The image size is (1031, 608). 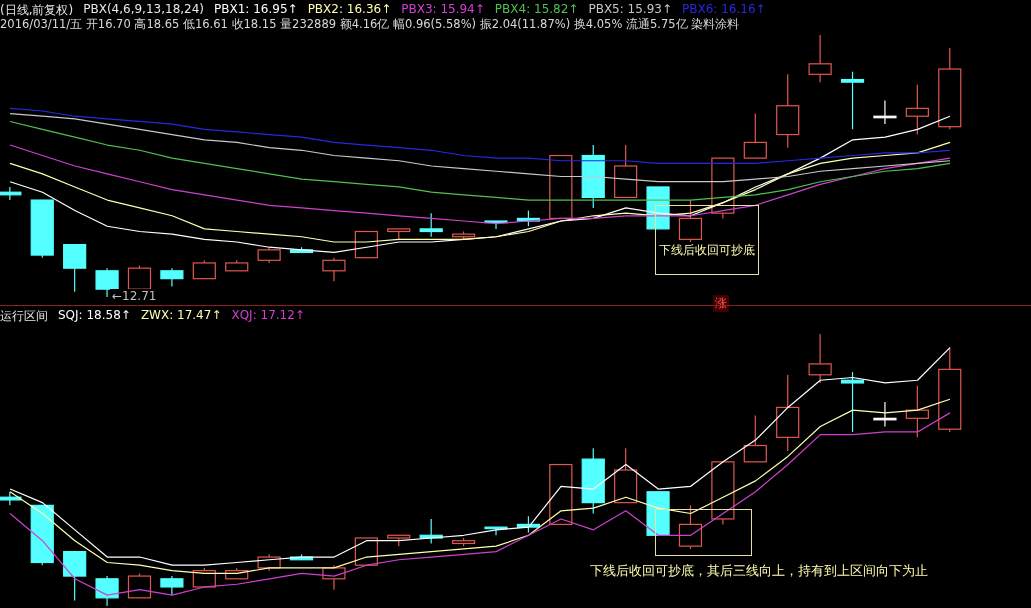 What do you see at coordinates (37, 10) in the screenshot?
I see `chart-title: (日线,前复权)` at bounding box center [37, 10].